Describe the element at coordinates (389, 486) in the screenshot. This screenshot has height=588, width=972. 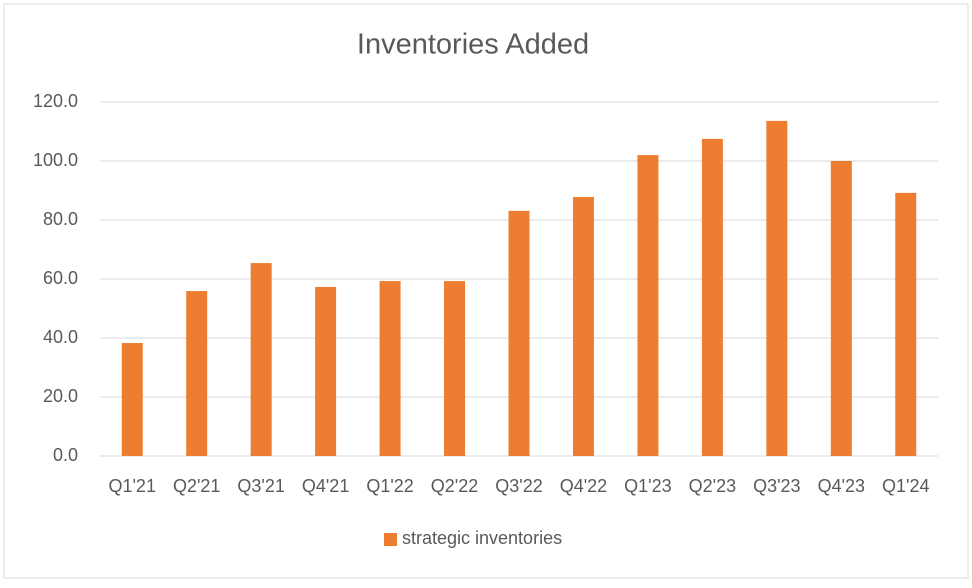
I see `x-tick-label: Q1'22` at that location.